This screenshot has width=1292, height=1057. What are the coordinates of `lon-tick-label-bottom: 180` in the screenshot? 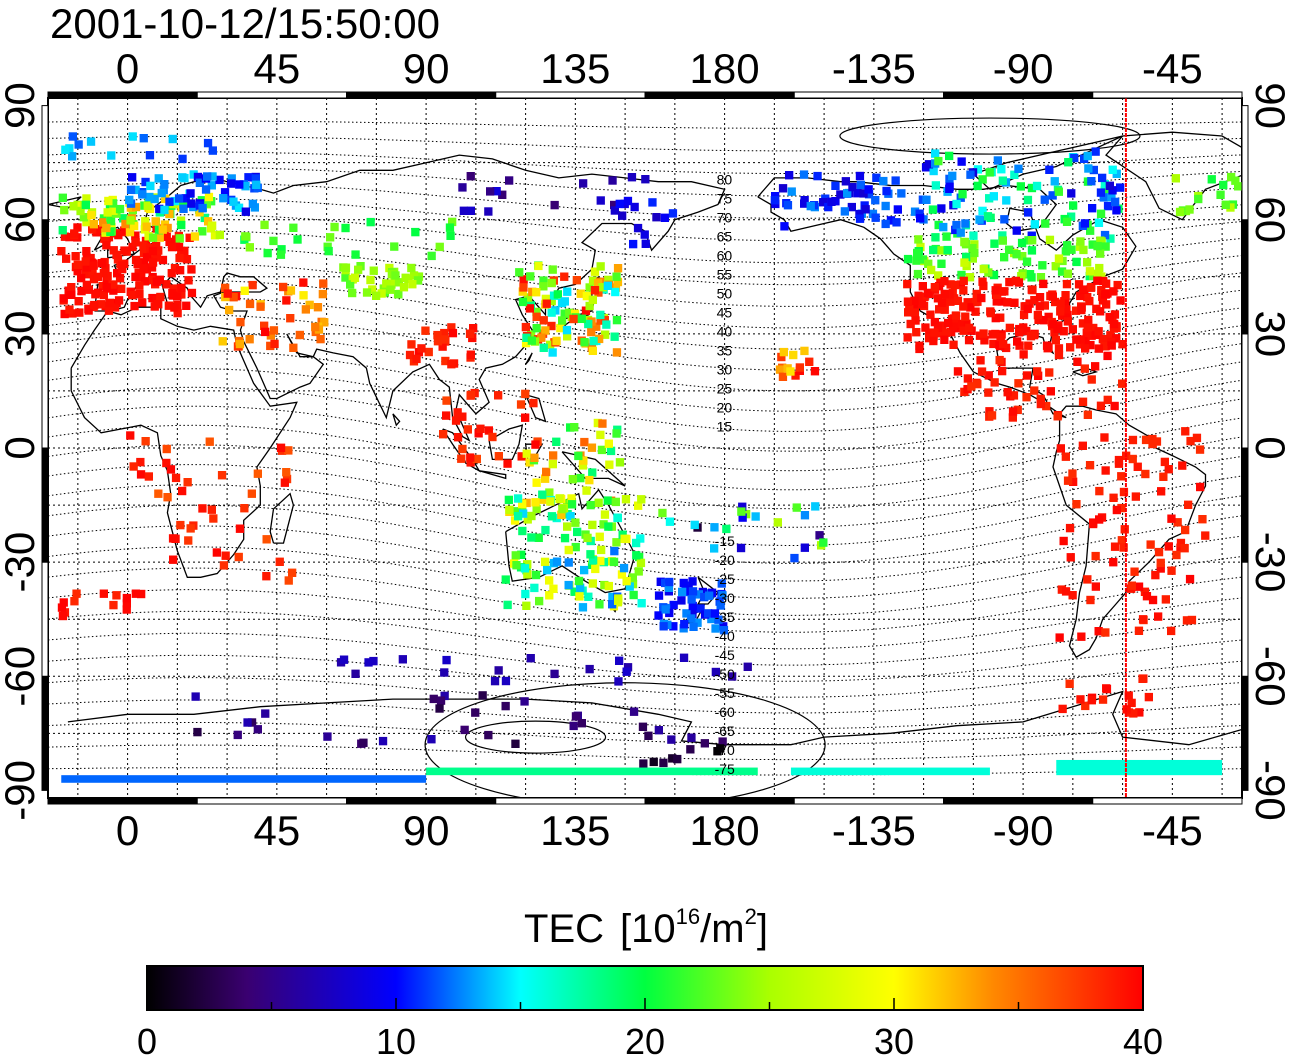 It's located at (725, 830).